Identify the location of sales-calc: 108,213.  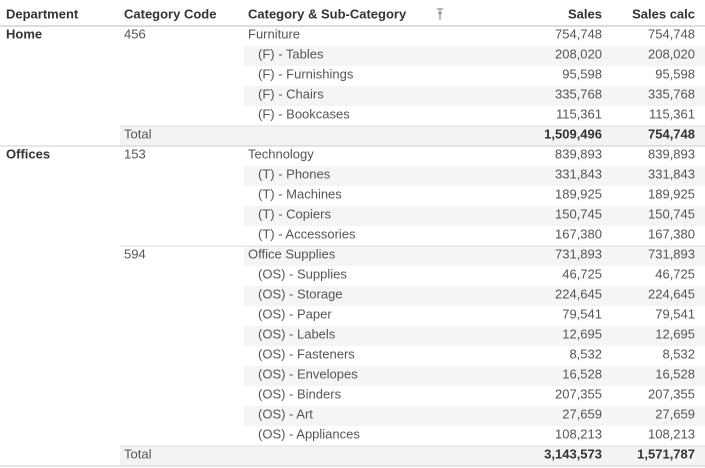
(671, 433).